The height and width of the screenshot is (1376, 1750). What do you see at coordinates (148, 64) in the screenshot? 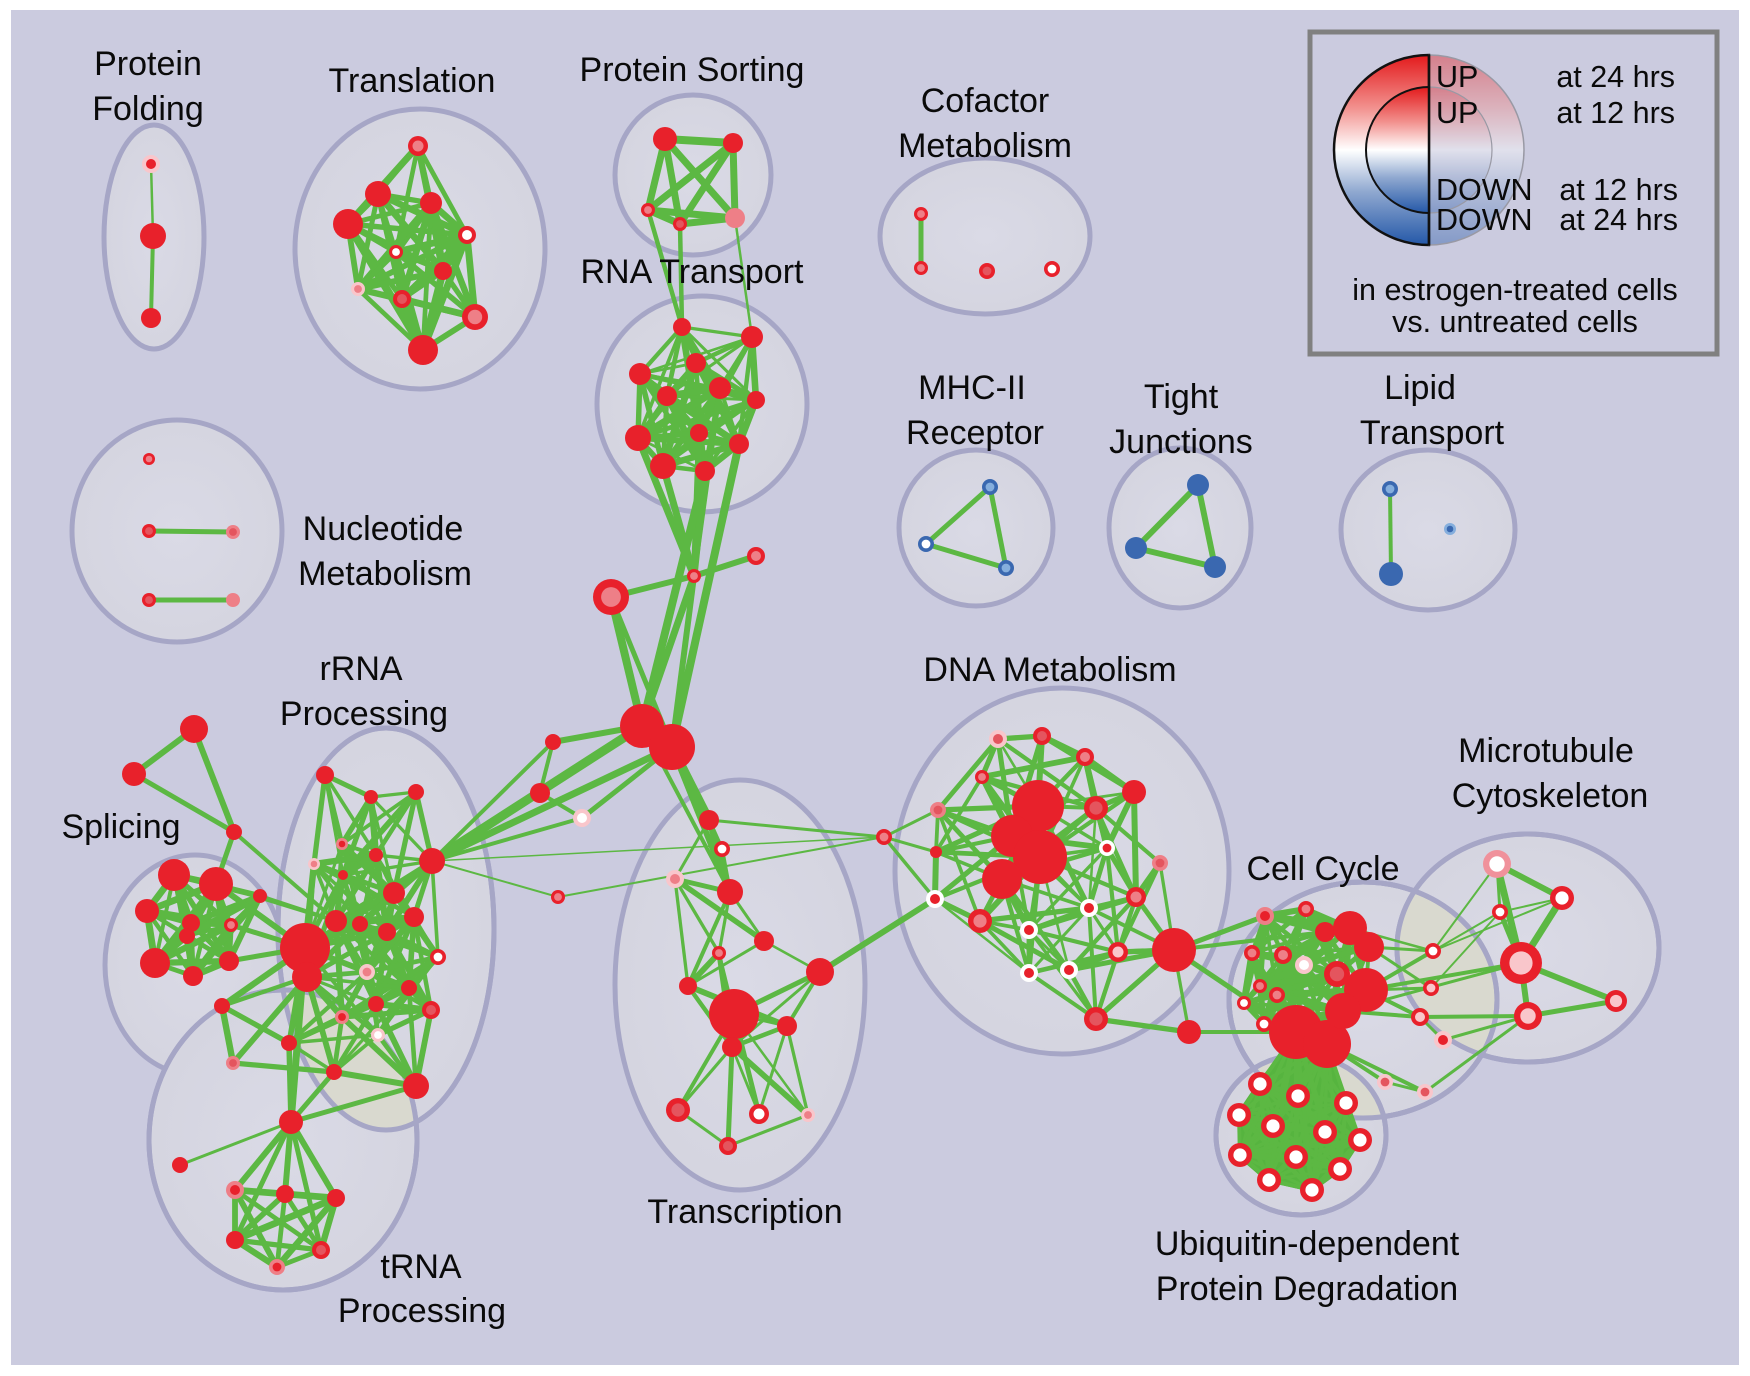
I see `svg-text: Protein` at bounding box center [148, 64].